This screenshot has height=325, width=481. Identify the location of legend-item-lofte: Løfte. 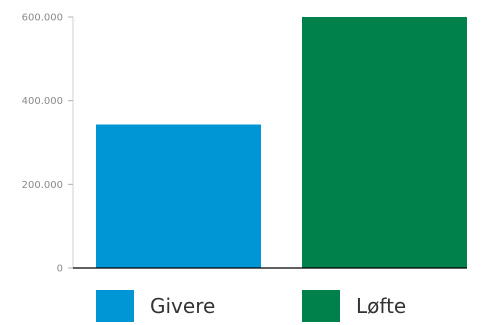
(354, 306).